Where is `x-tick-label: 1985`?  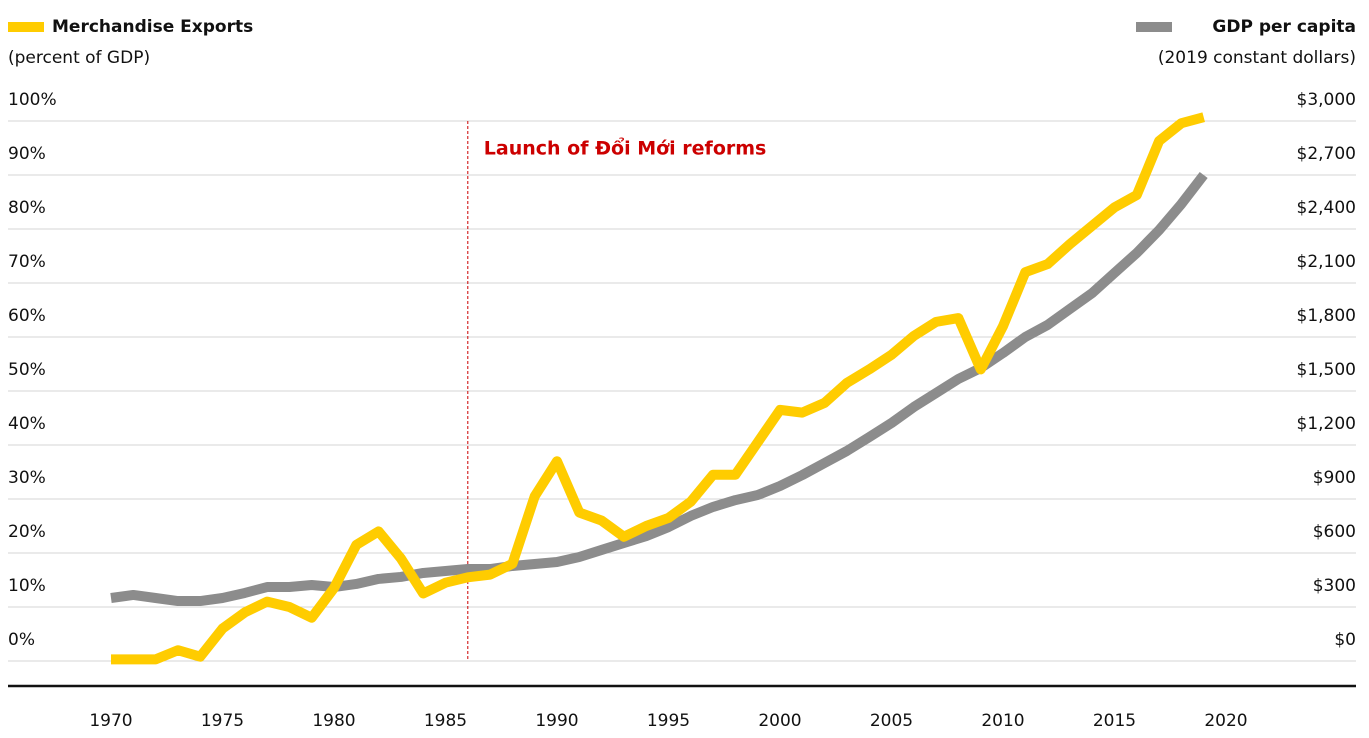
x-tick-label: 1985 is located at coordinates (445, 721).